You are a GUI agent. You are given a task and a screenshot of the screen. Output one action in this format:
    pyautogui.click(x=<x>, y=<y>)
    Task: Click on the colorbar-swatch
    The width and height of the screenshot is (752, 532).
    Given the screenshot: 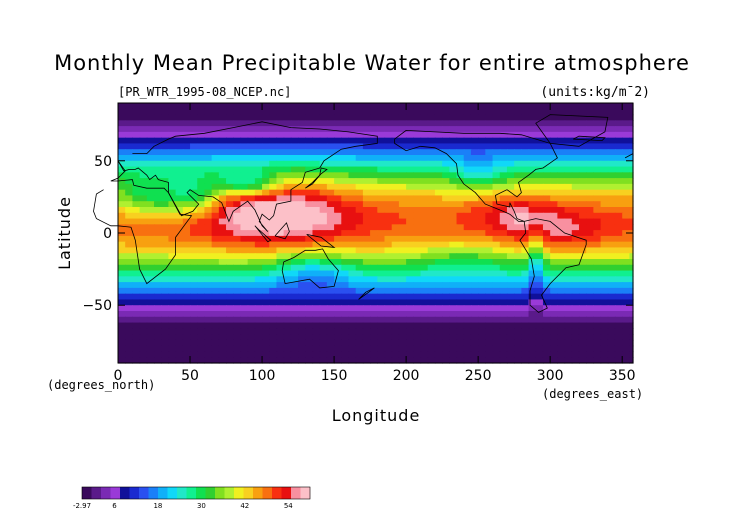 What is the action you would take?
    pyautogui.click(x=125, y=493)
    